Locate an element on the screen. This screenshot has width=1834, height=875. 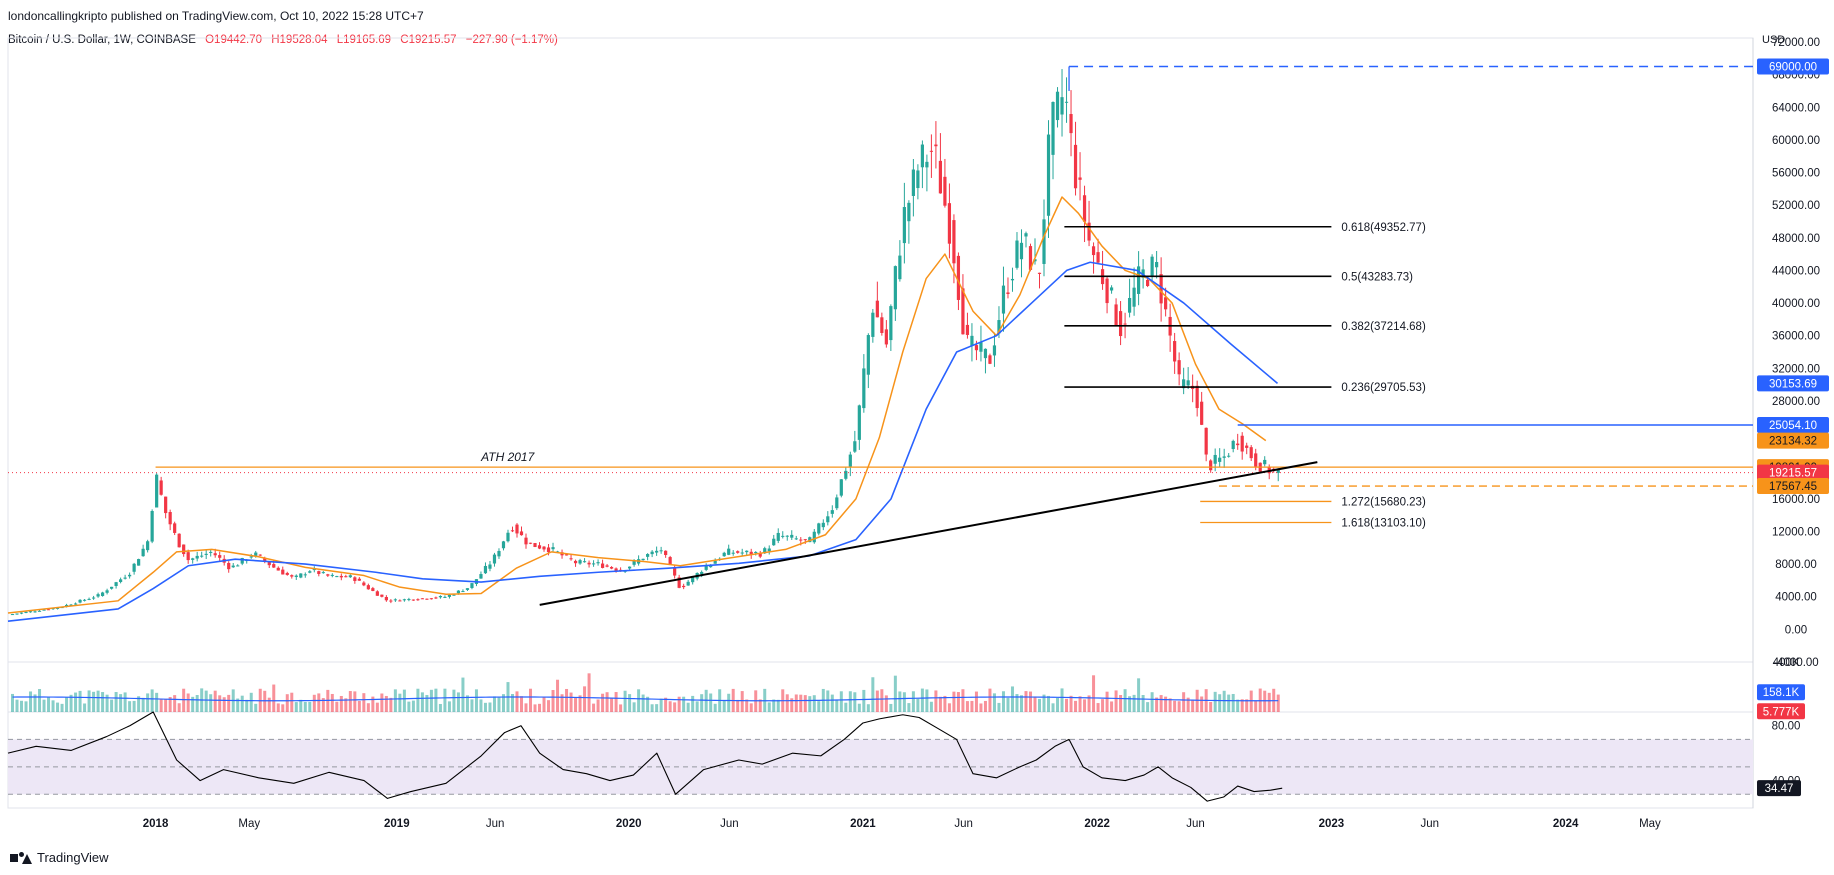
price-tag: 17567.45 is located at coordinates (1793, 486).